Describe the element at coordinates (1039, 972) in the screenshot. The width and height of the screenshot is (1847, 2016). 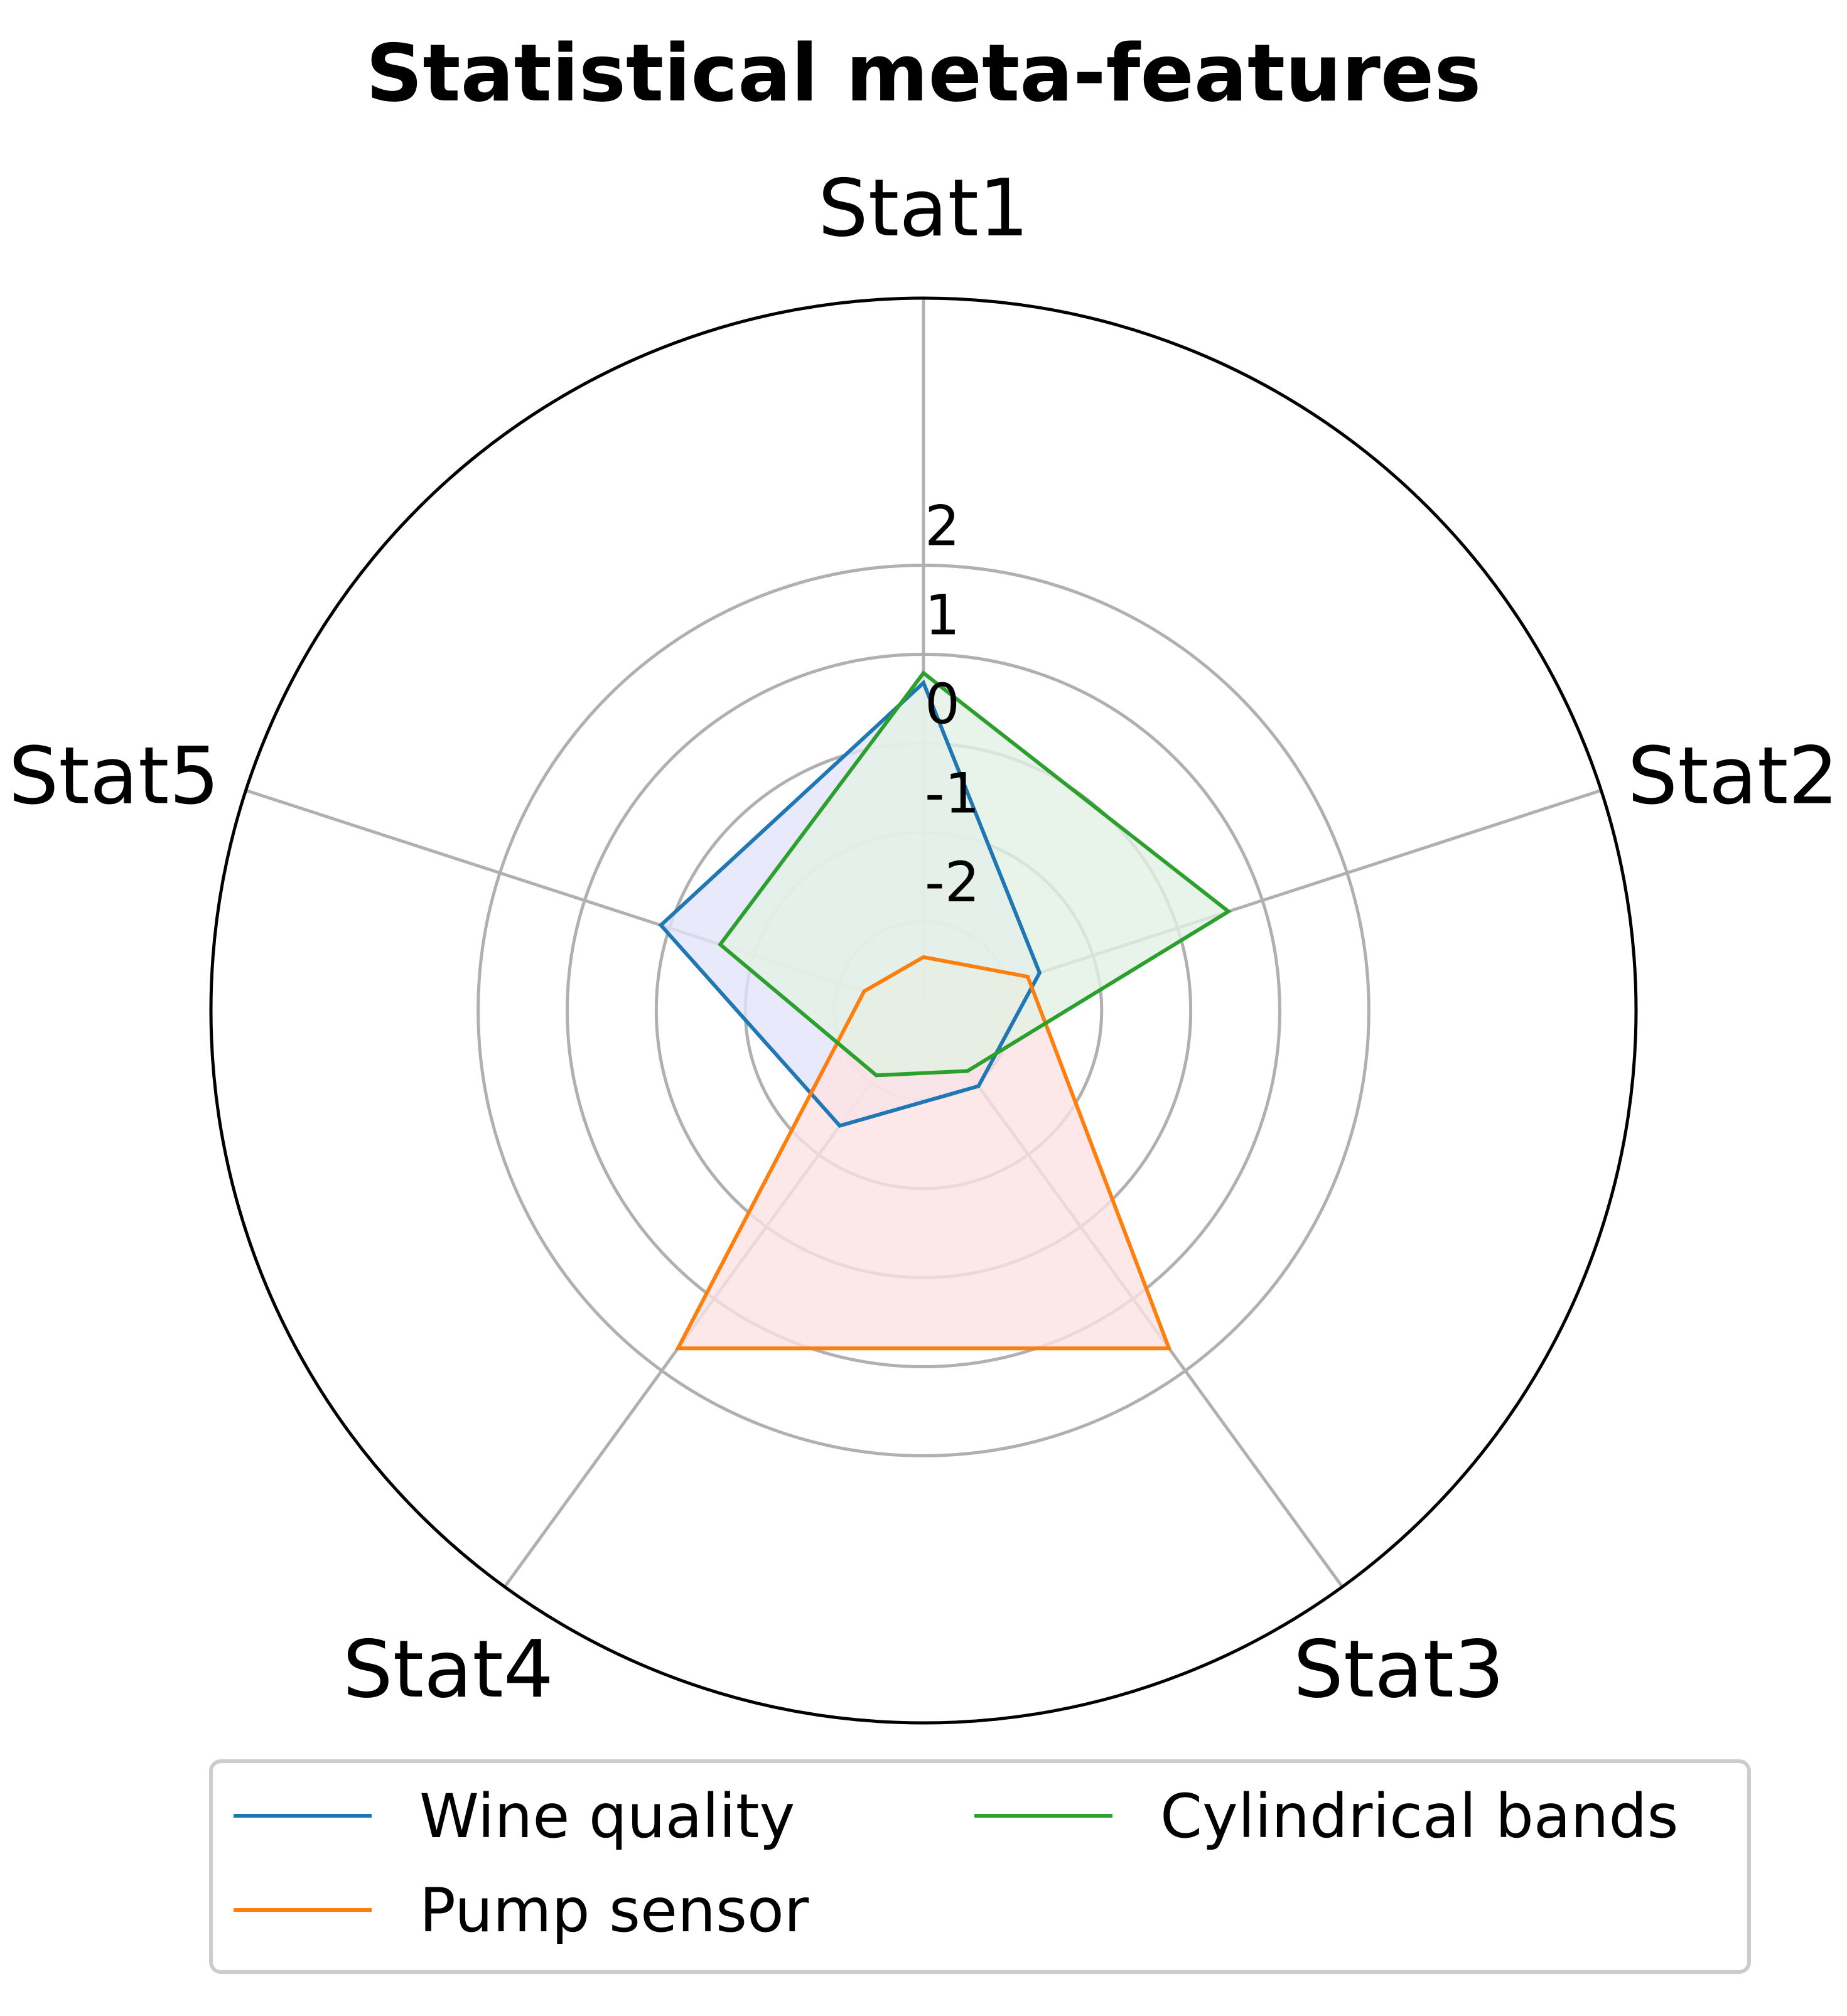
I see `data-point-wine-quality-stat2` at that location.